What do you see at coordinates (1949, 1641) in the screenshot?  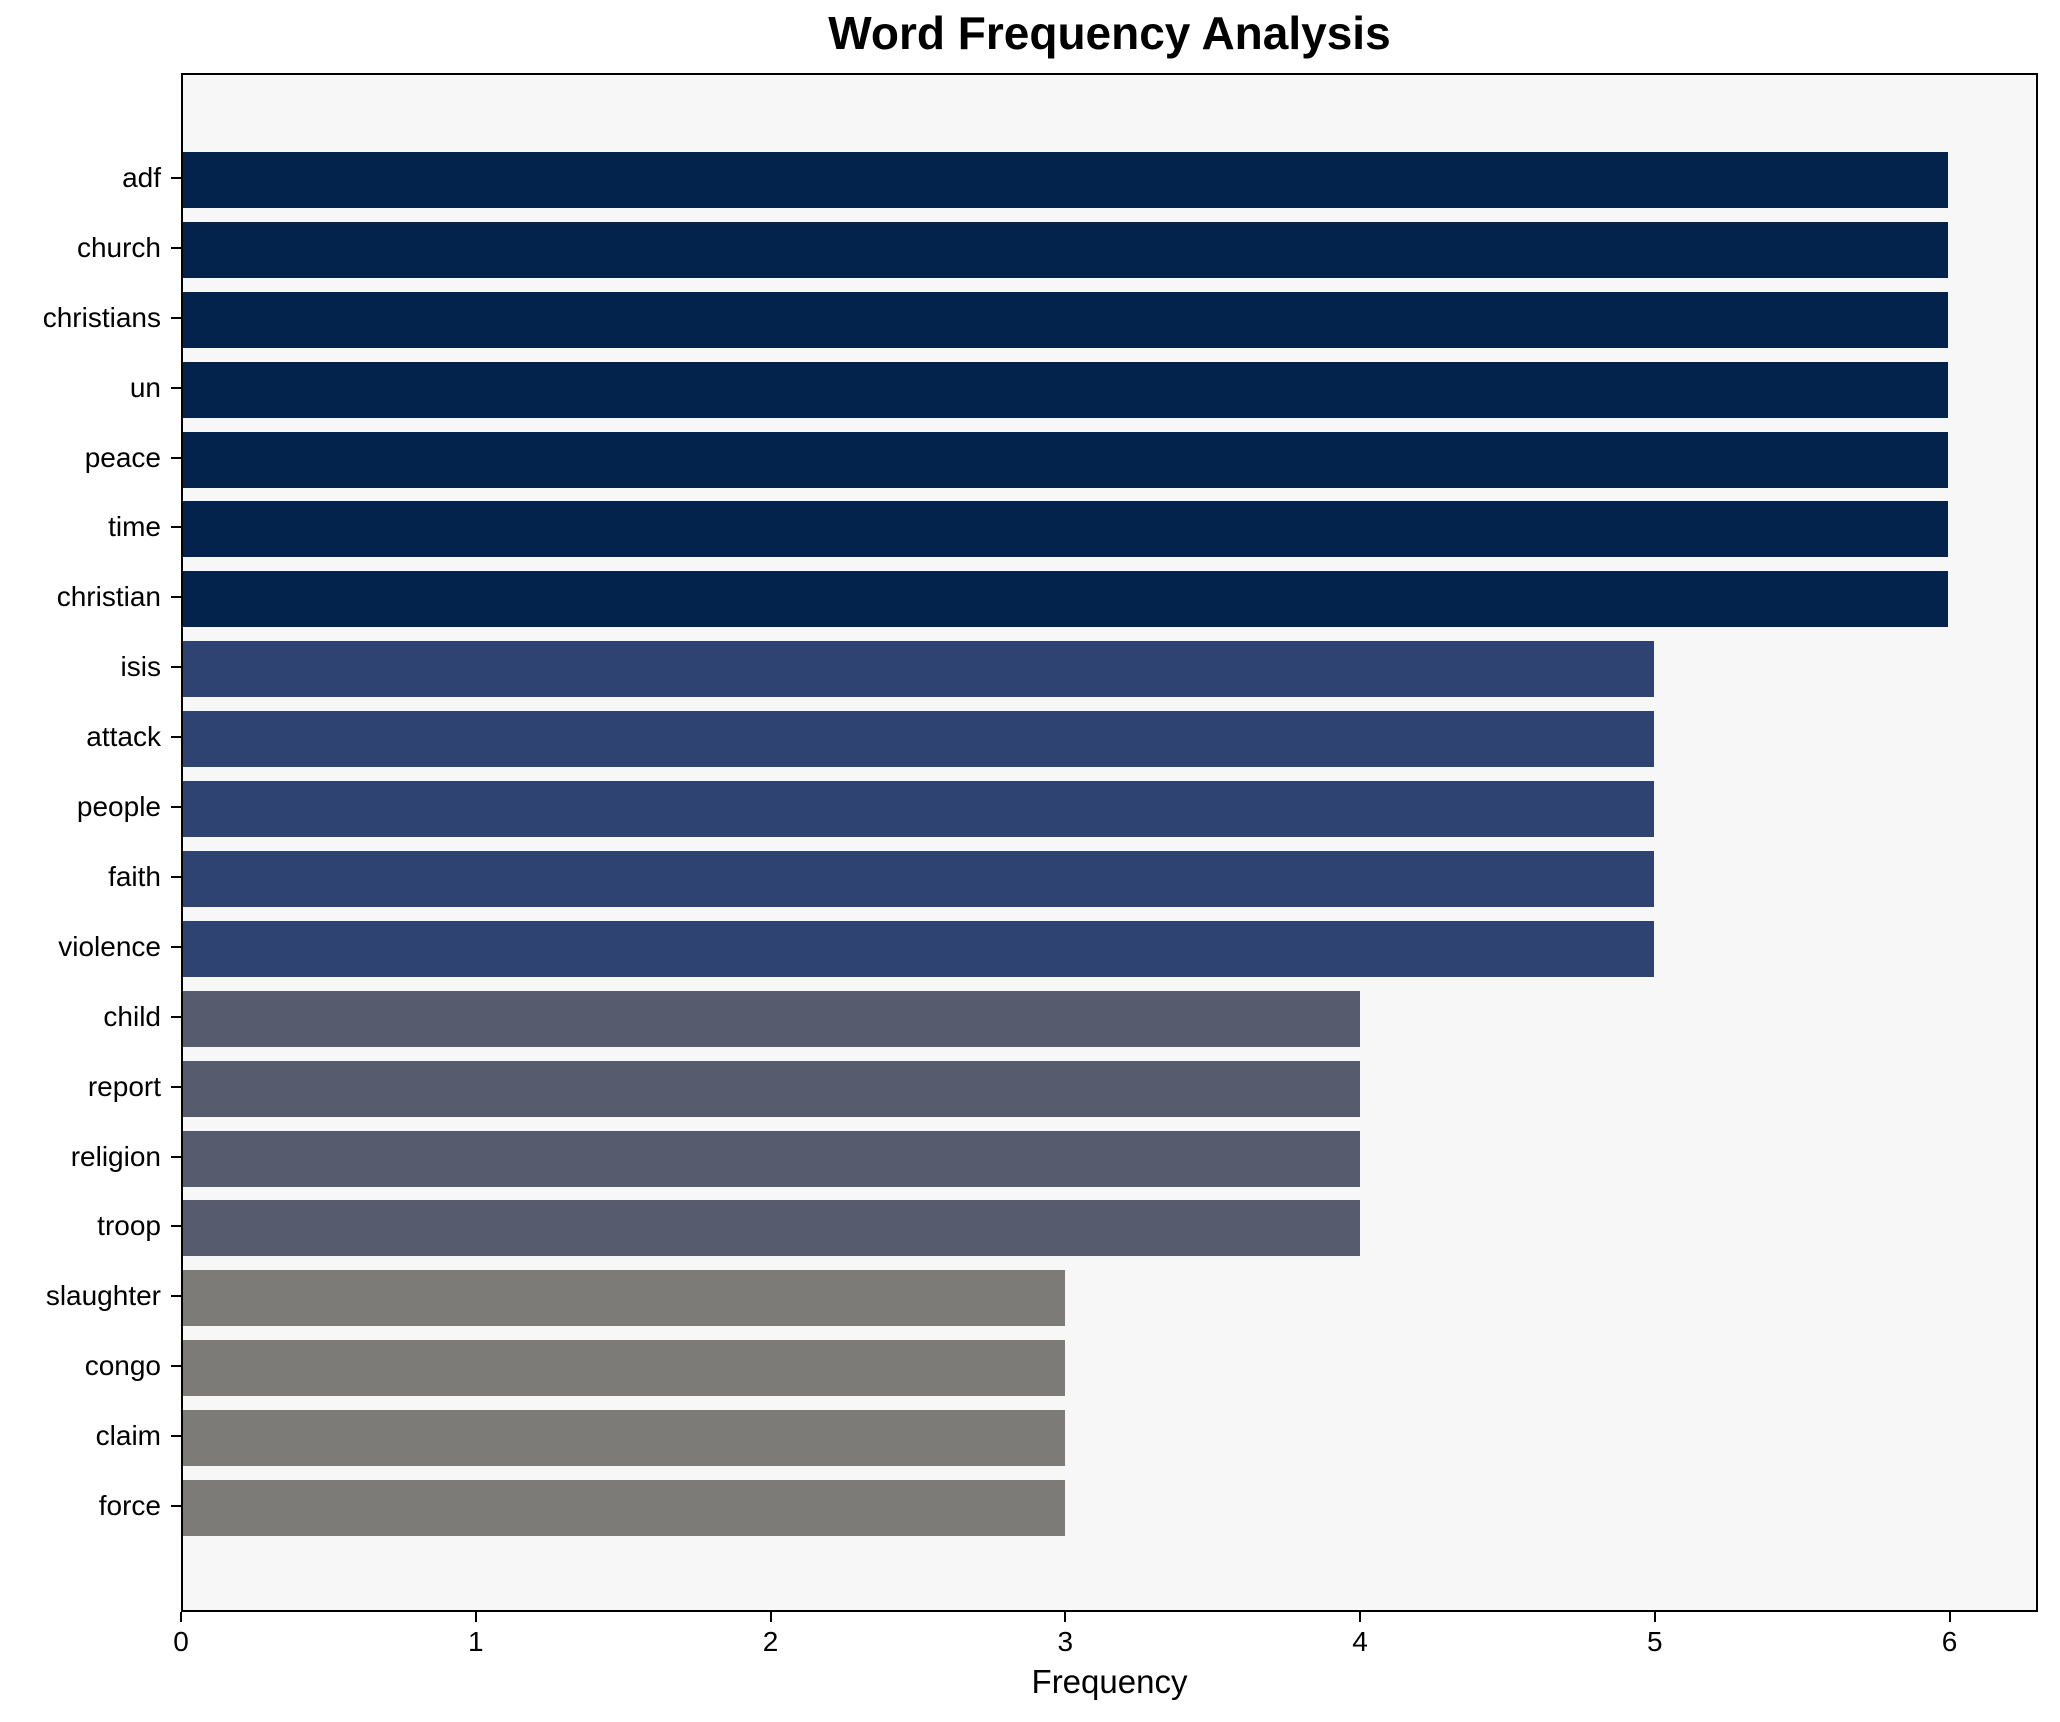 I see `x-tick-label-6: 6` at bounding box center [1949, 1641].